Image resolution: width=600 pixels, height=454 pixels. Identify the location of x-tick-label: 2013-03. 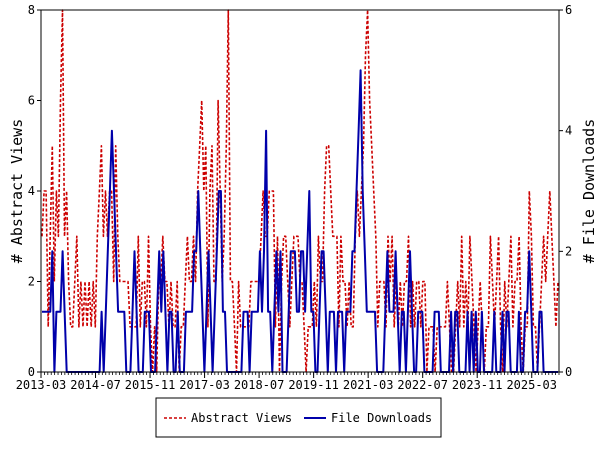
(41, 385).